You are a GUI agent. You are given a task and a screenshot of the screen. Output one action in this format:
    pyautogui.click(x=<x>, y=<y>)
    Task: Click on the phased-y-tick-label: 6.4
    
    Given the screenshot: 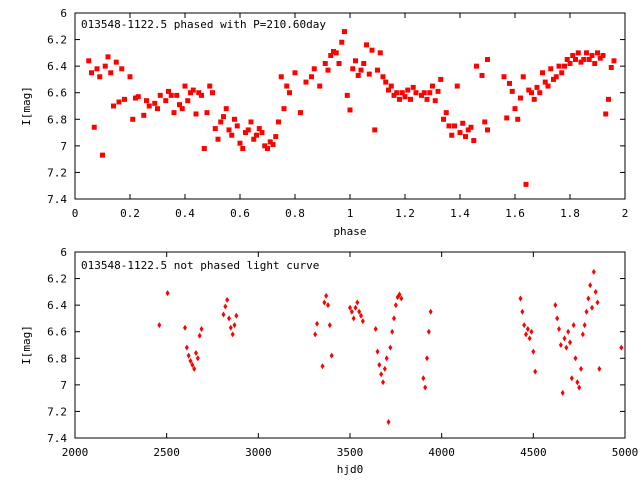 What is the action you would take?
    pyautogui.click(x=57, y=66)
    